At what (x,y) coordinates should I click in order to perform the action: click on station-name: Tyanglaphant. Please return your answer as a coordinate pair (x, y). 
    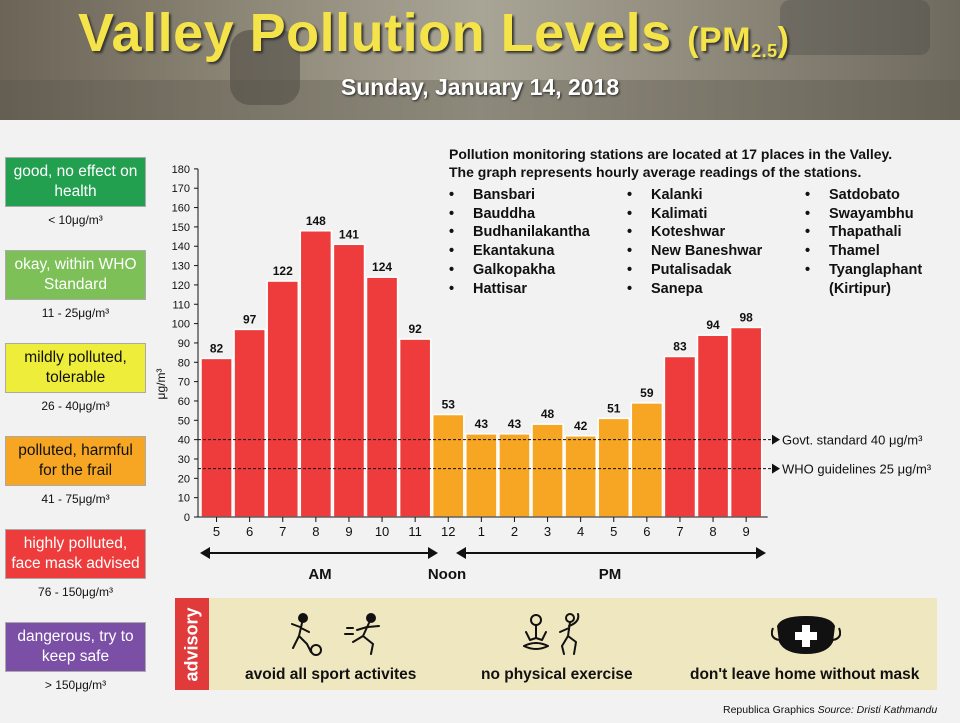
    Looking at the image, I should click on (876, 269).